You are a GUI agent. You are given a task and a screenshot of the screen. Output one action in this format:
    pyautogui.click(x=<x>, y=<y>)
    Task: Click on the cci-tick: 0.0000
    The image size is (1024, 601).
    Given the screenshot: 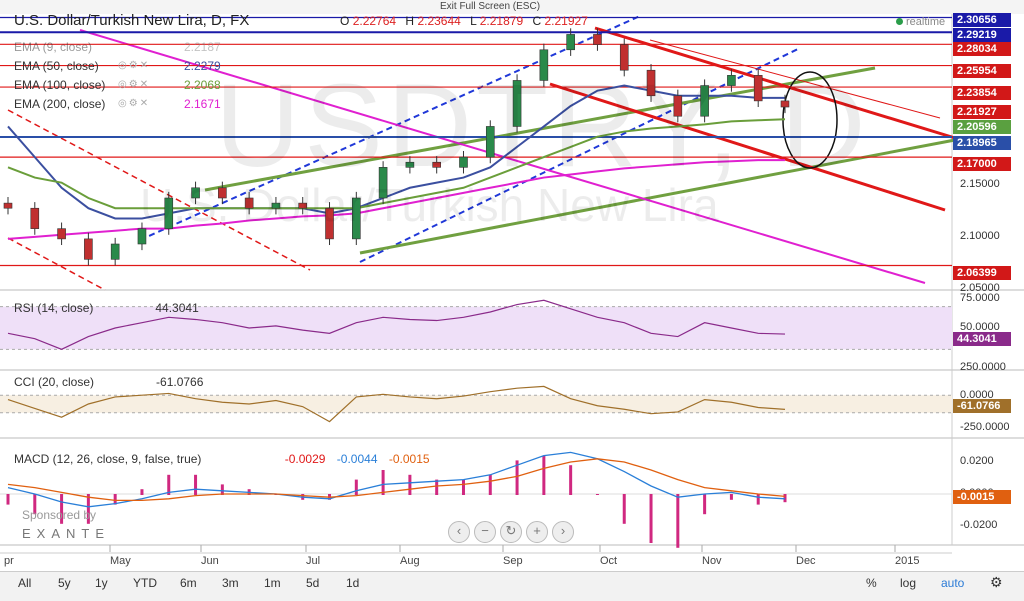 What is the action you would take?
    pyautogui.click(x=977, y=395)
    